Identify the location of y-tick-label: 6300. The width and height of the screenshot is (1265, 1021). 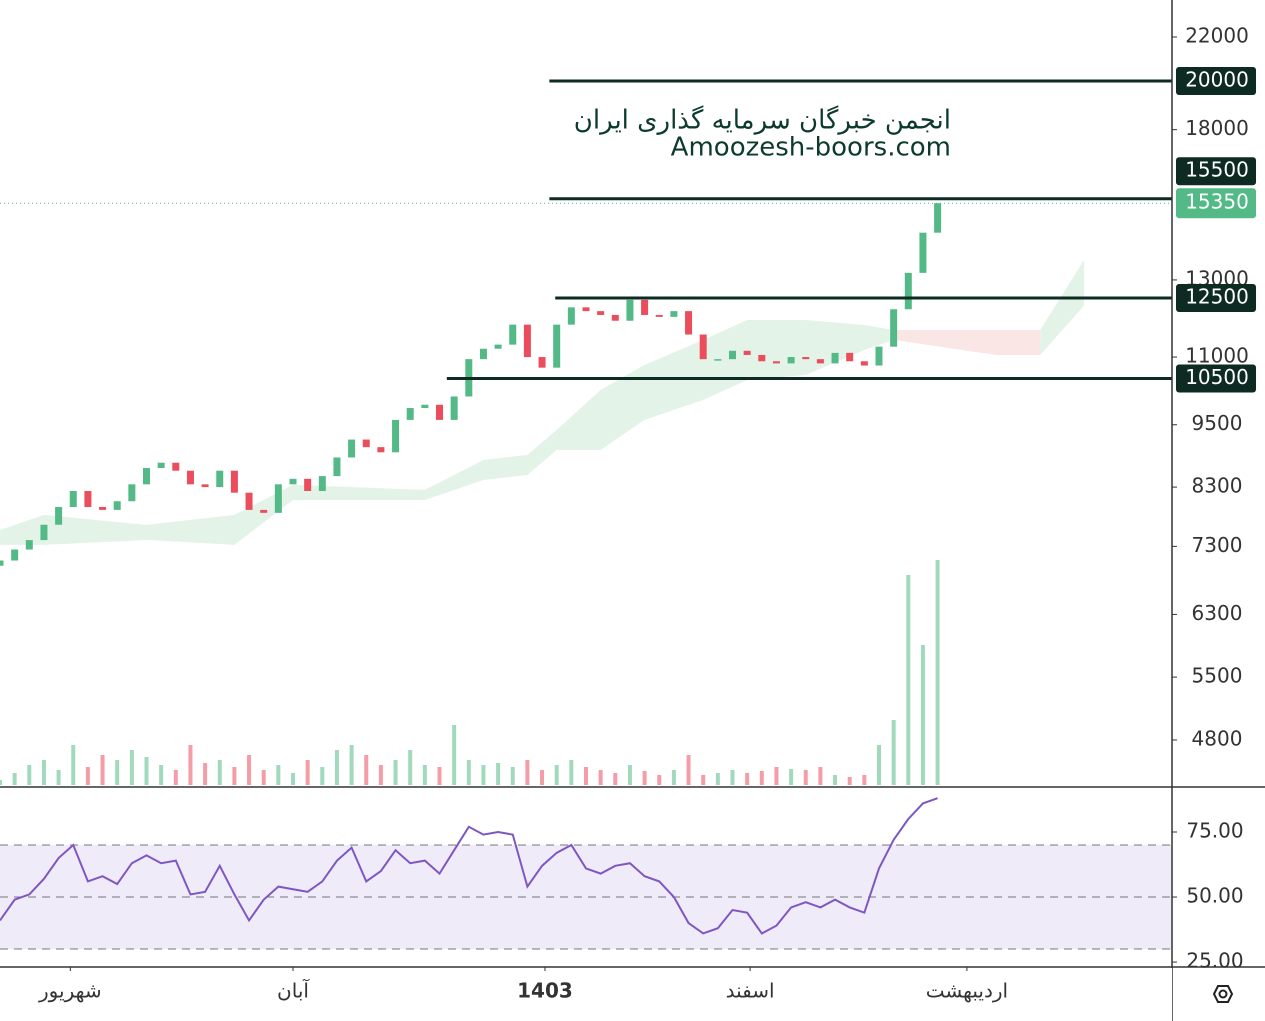
(1217, 613).